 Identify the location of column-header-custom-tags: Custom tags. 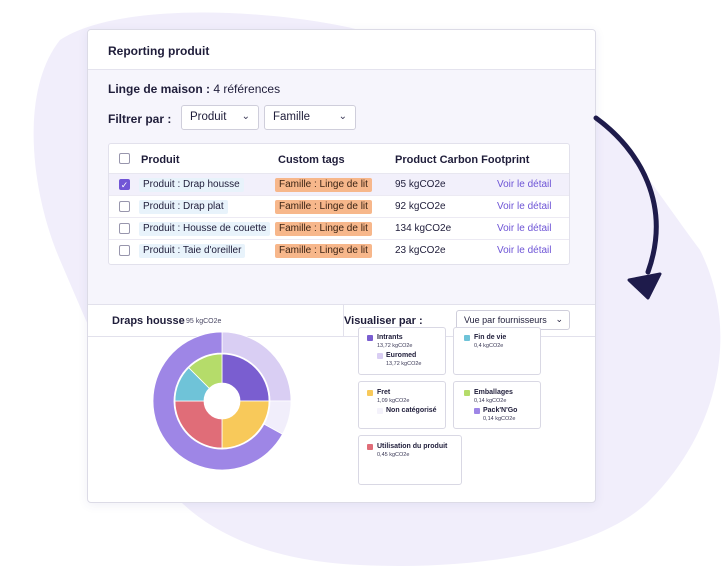
(311, 160).